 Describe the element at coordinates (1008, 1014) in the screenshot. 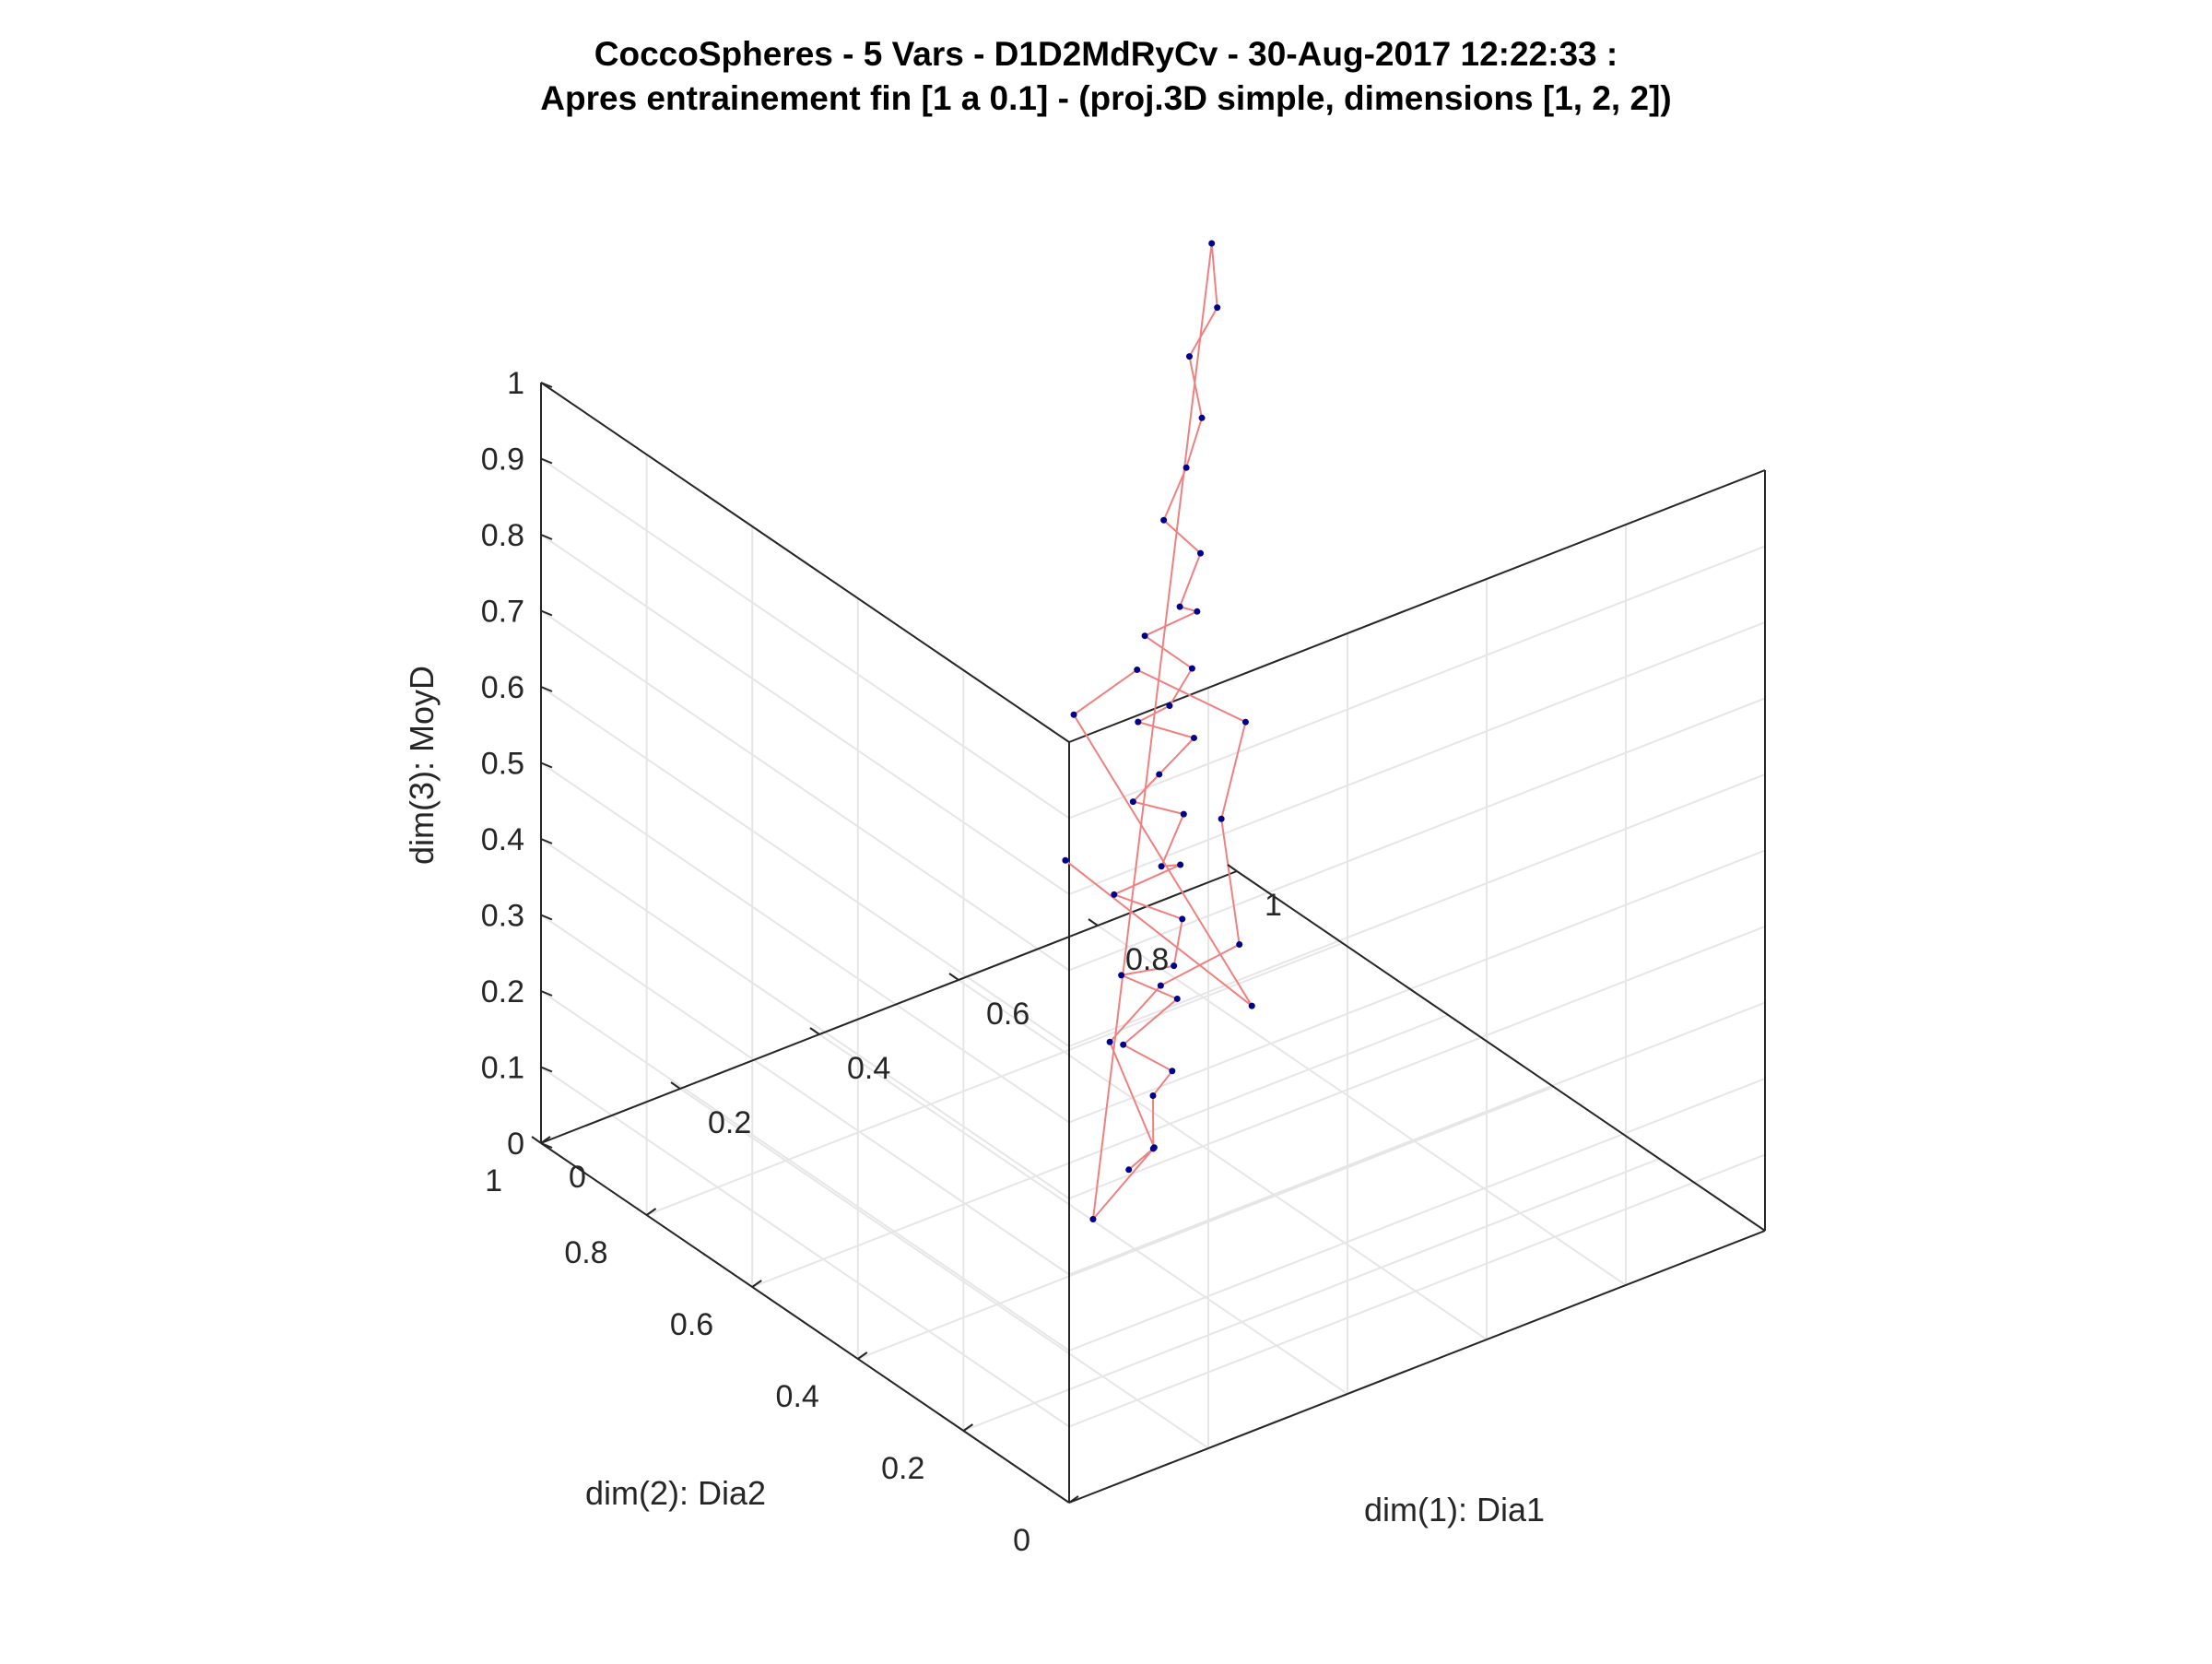

I see `x-tick-label: 0.6` at that location.